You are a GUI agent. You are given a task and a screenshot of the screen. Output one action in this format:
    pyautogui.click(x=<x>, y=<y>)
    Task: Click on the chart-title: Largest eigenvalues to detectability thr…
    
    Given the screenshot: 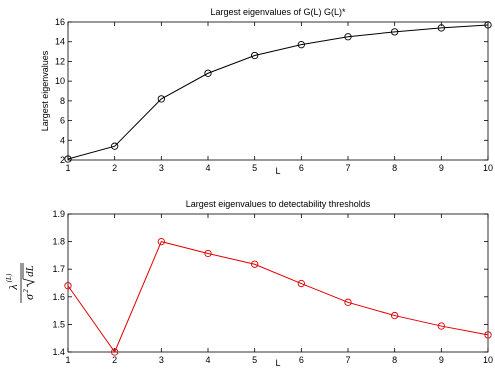 What is the action you would take?
    pyautogui.click(x=278, y=204)
    